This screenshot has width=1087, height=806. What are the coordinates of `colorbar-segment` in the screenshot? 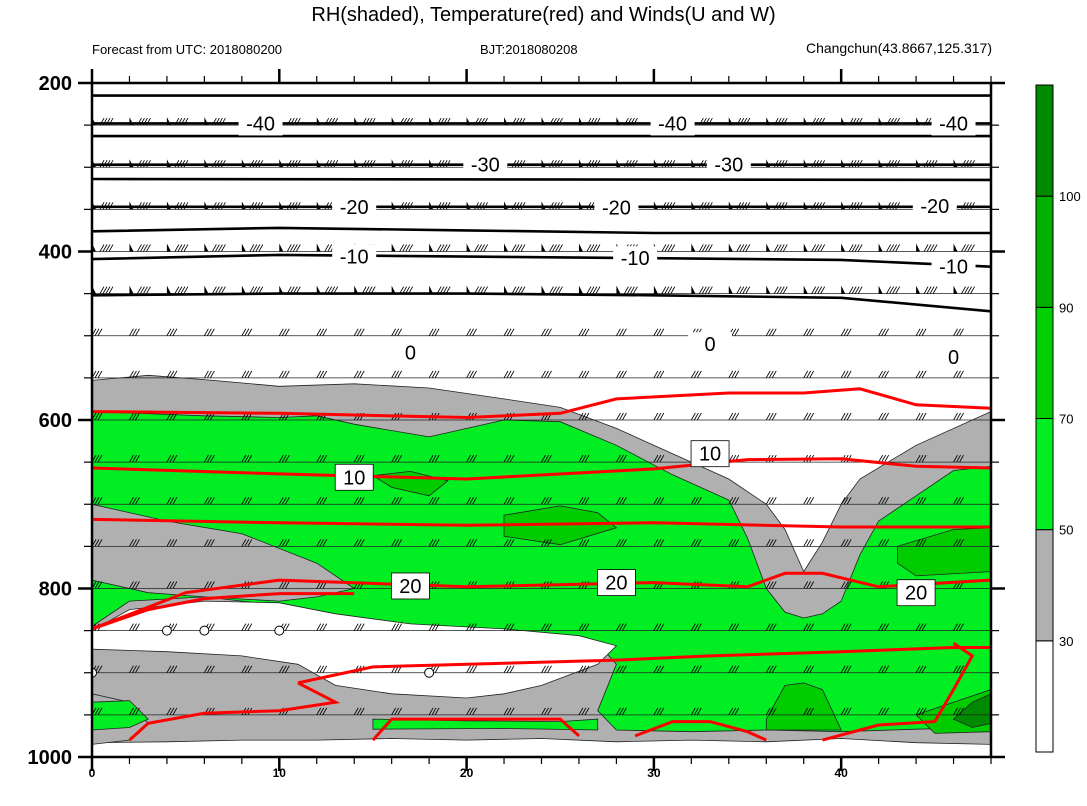 It's located at (1044, 251).